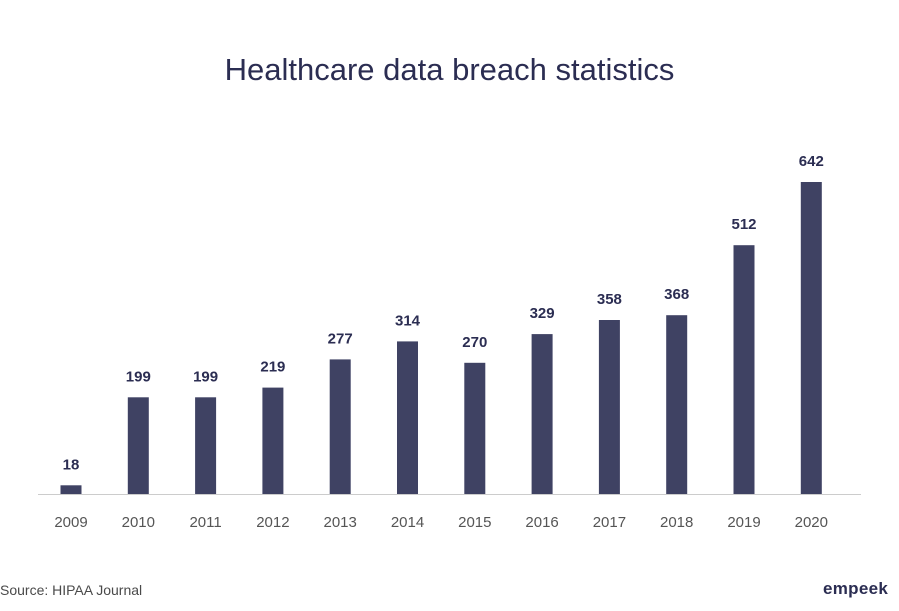 The width and height of the screenshot is (899, 611). What do you see at coordinates (71, 489) in the screenshot?
I see `bar-2009` at bounding box center [71, 489].